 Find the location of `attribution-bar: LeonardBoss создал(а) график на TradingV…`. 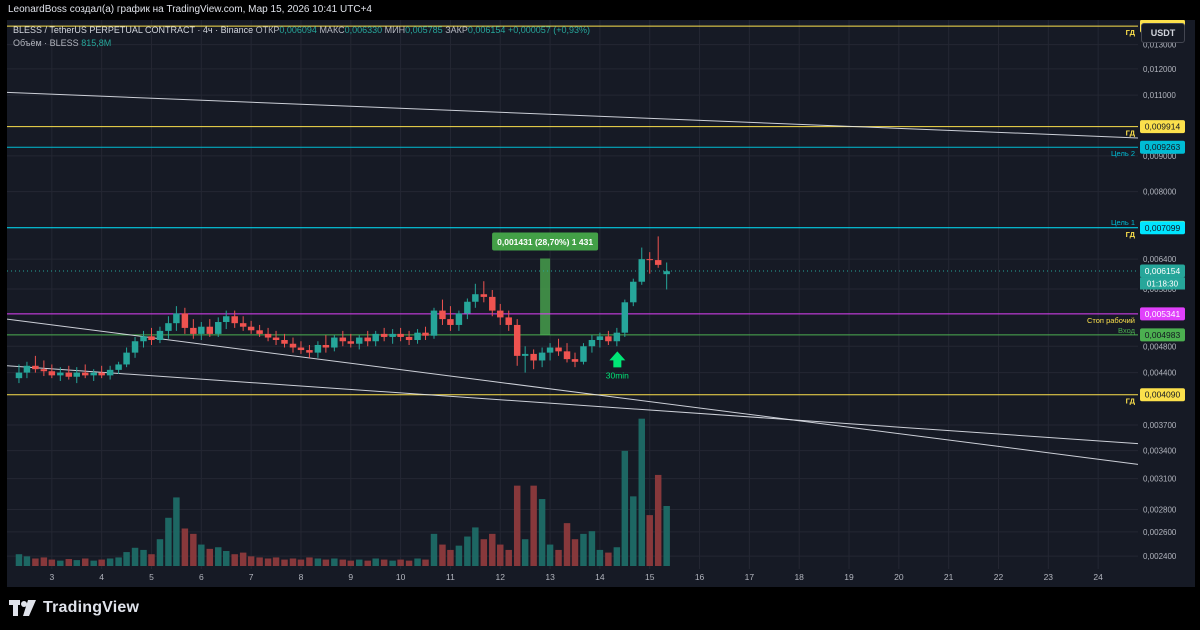

attribution-bar: LeonardBoss создал(а) график на TradingV… is located at coordinates (600, 10).